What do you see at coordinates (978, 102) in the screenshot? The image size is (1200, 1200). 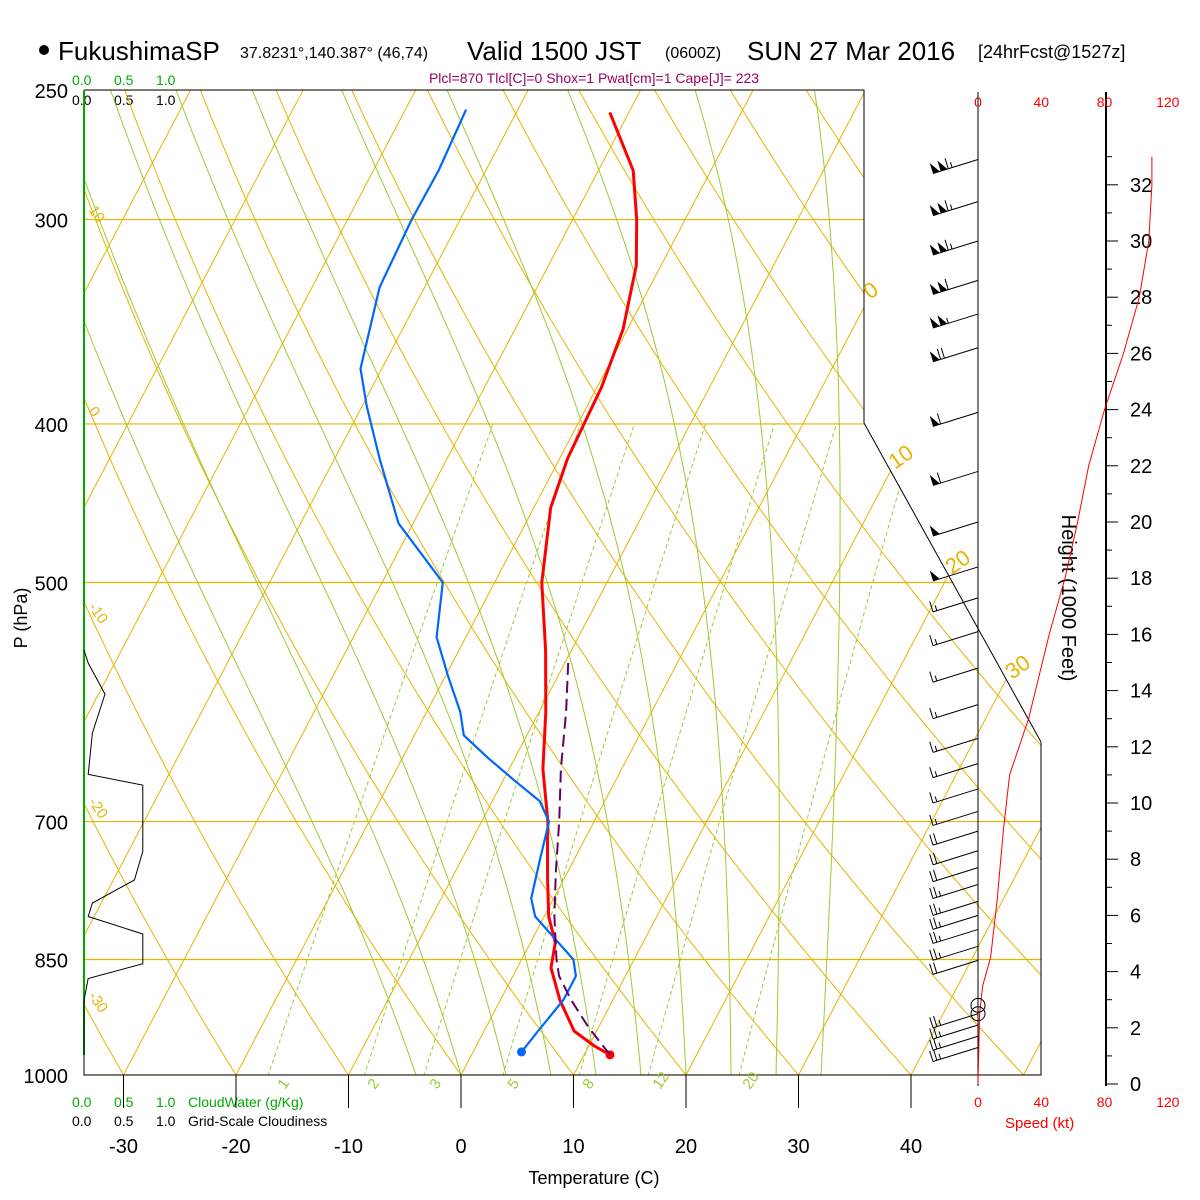 I see `speed-tick-top: 0` at bounding box center [978, 102].